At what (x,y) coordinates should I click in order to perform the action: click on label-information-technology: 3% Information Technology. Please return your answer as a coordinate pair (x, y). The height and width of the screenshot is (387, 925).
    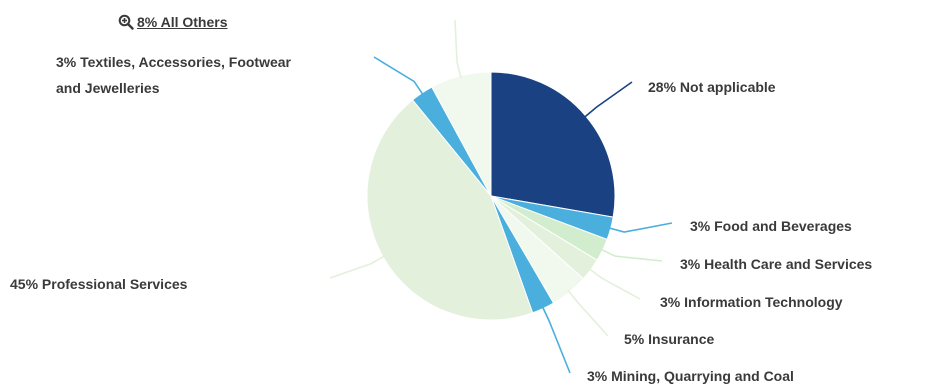
    Looking at the image, I should click on (751, 302).